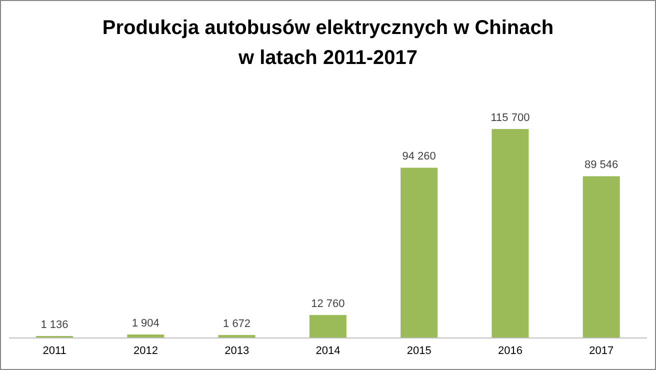 The image size is (656, 370). What do you see at coordinates (146, 324) in the screenshot?
I see `data-label: 1 904` at bounding box center [146, 324].